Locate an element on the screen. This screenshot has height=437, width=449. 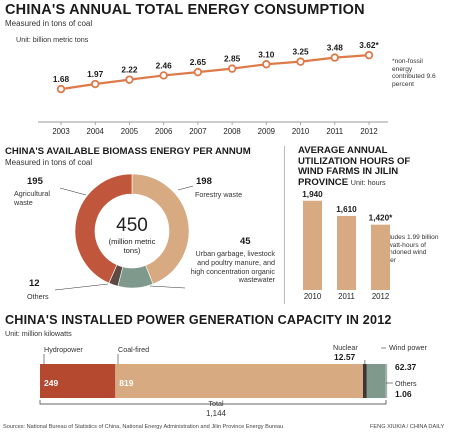
line-value-label-2004: 1.97 is located at coordinates (95, 74).